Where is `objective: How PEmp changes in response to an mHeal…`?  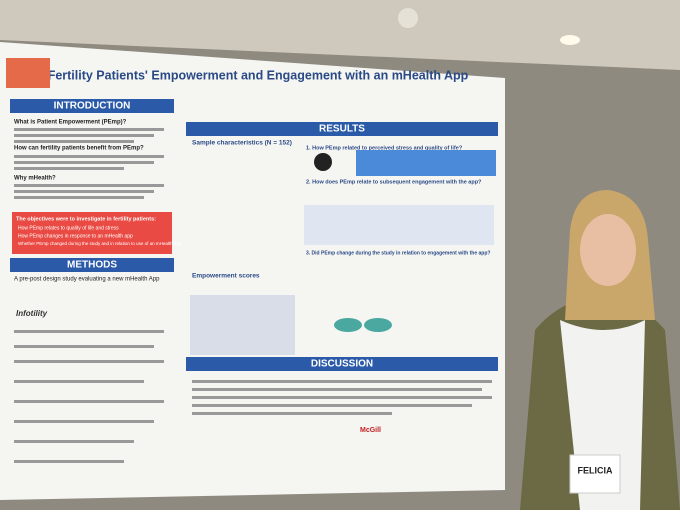 objective: How PEmp changes in response to an mHeal… is located at coordinates (75, 236).